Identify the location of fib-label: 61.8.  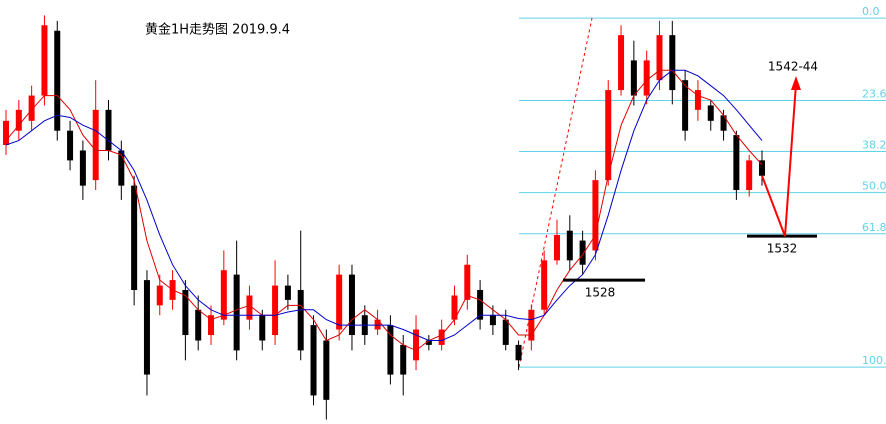
(874, 227).